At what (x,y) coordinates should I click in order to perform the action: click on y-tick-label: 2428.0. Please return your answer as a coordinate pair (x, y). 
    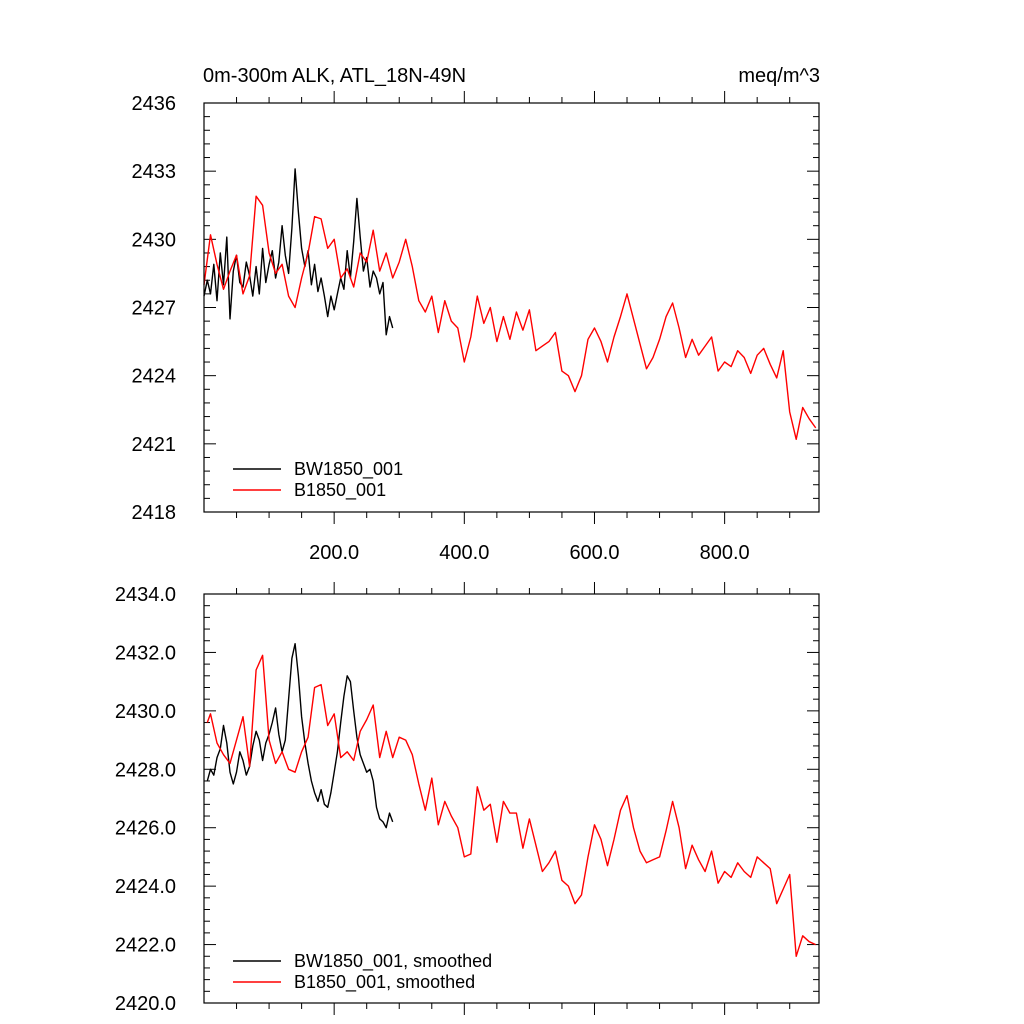
    Looking at the image, I should click on (145, 770).